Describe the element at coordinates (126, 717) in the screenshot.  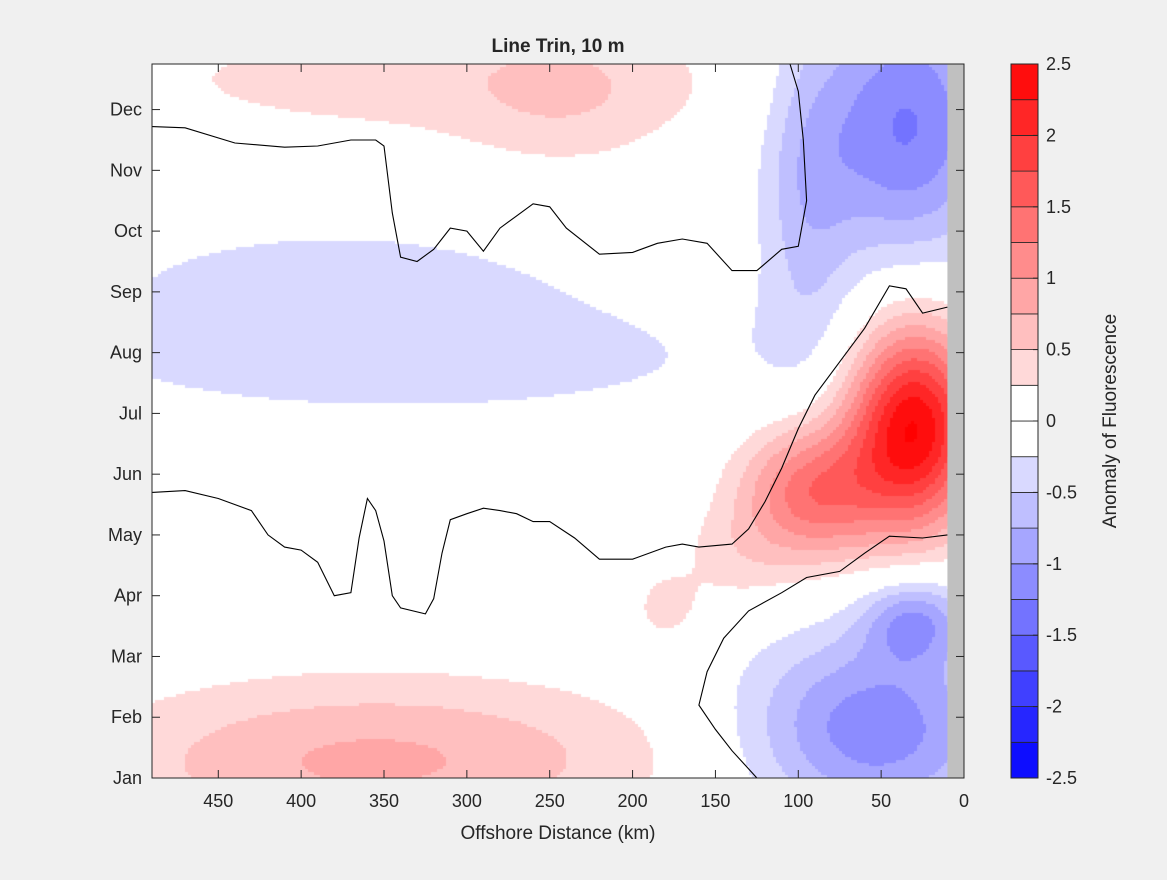
I see `y-tick-label: Feb` at that location.